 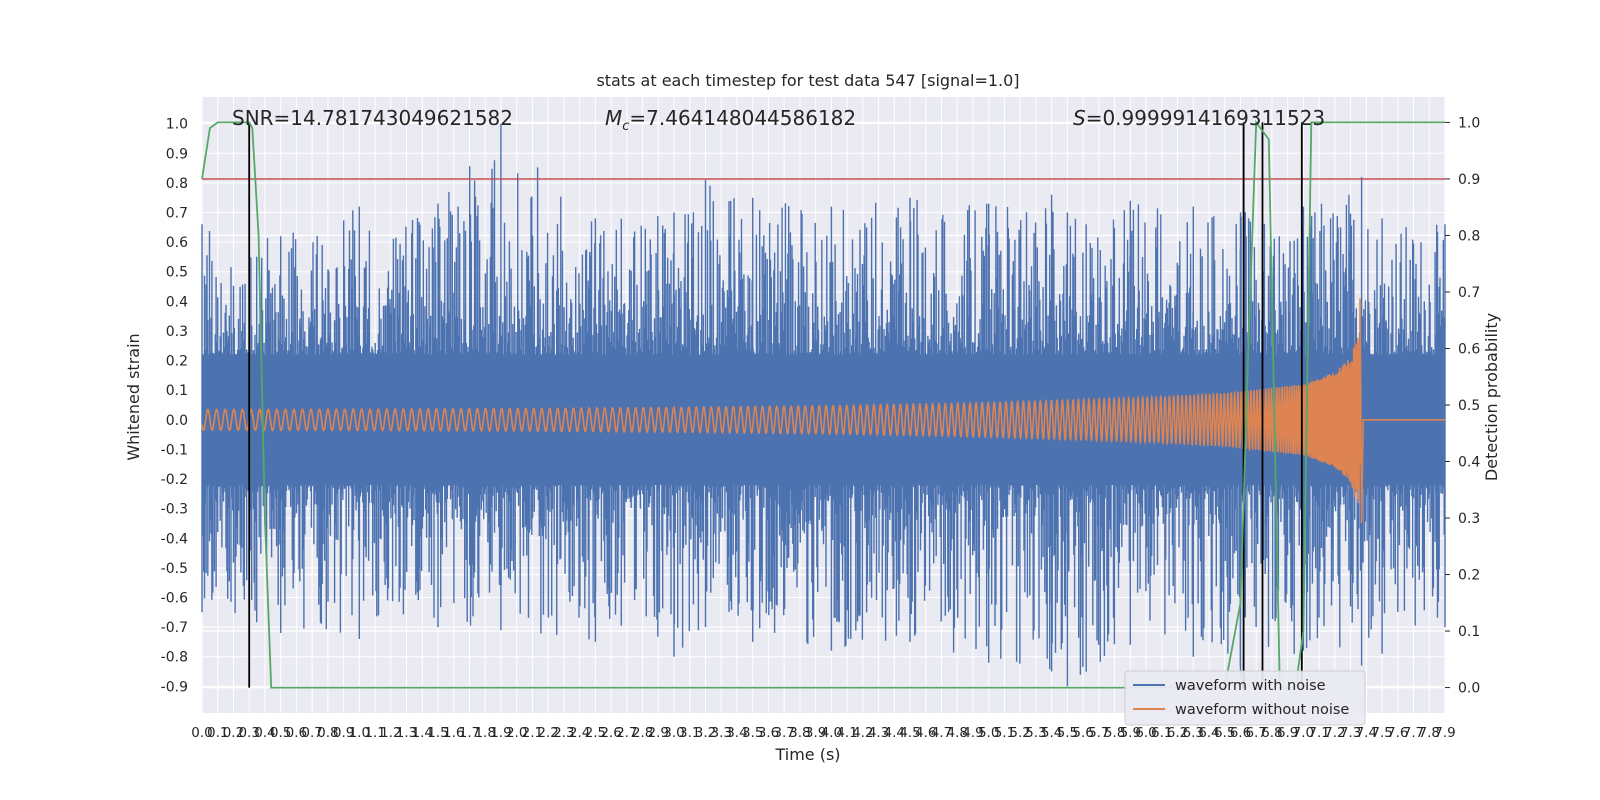 I want to click on x-tick-label: 5.9, so click(x=1130, y=733).